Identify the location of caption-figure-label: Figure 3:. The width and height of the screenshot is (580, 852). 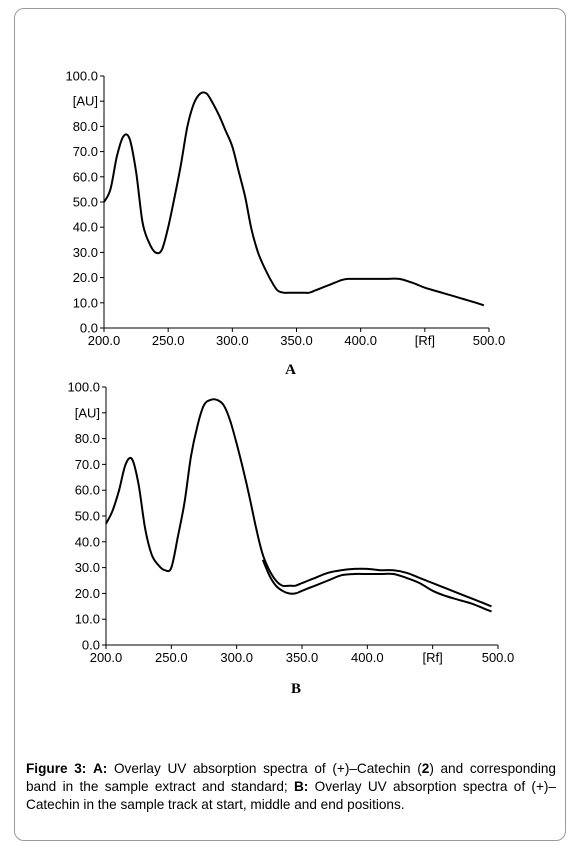
(56, 768).